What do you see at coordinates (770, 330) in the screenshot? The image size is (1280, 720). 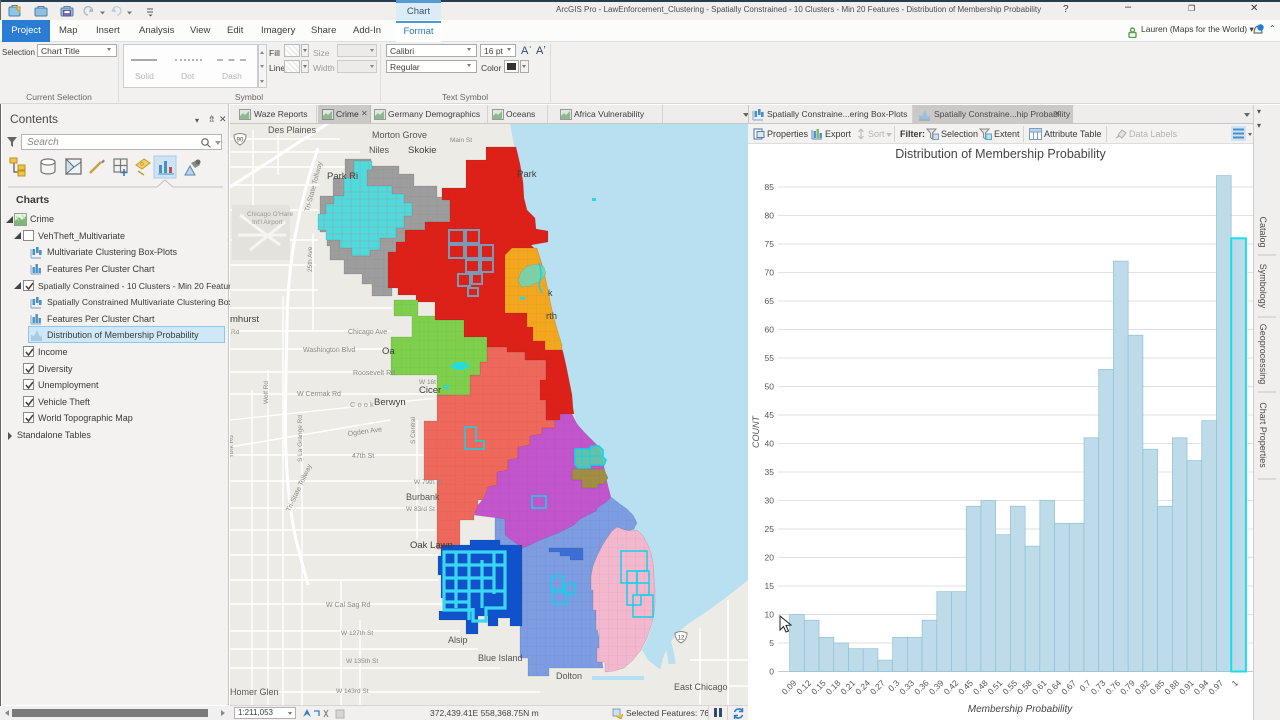 I see `svg-text: 60` at bounding box center [770, 330].